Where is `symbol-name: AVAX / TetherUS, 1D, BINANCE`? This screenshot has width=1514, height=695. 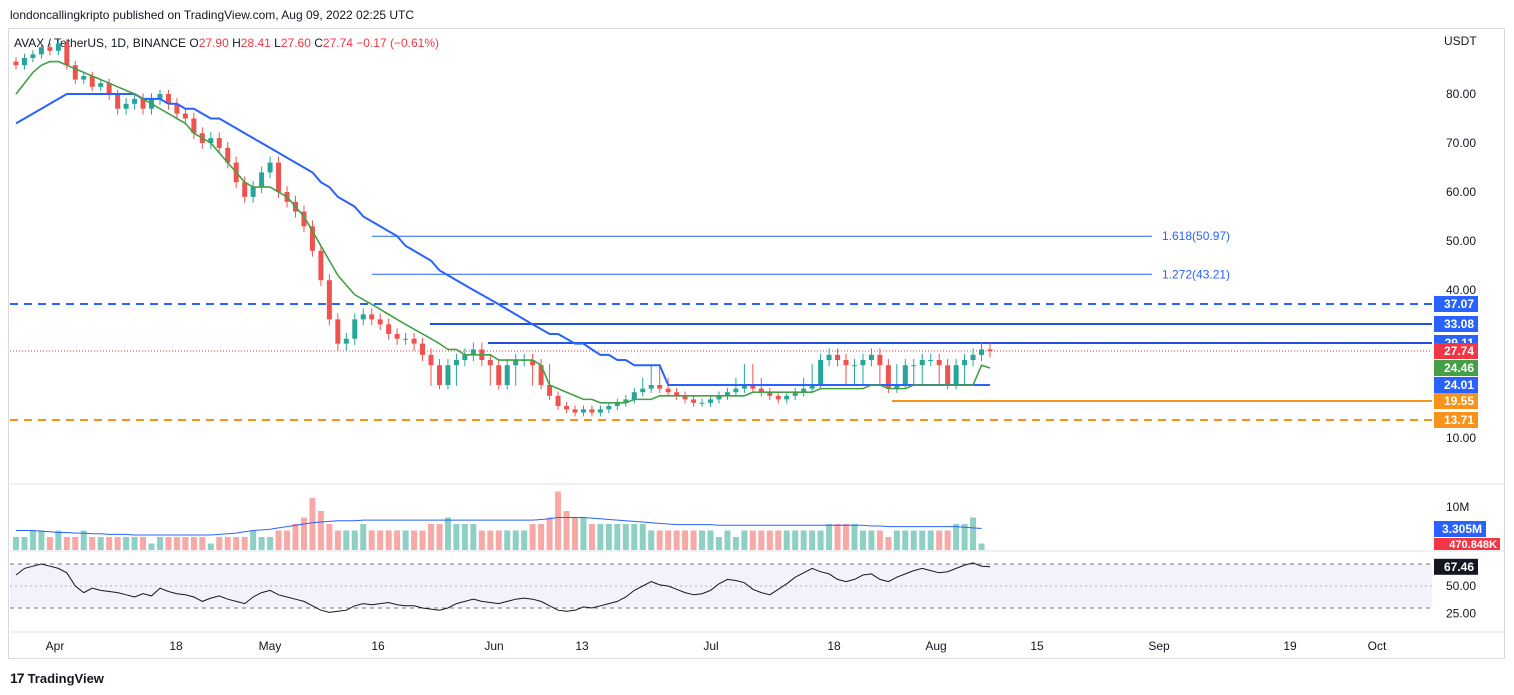 symbol-name: AVAX / TetherUS, 1D, BINANCE is located at coordinates (100, 43).